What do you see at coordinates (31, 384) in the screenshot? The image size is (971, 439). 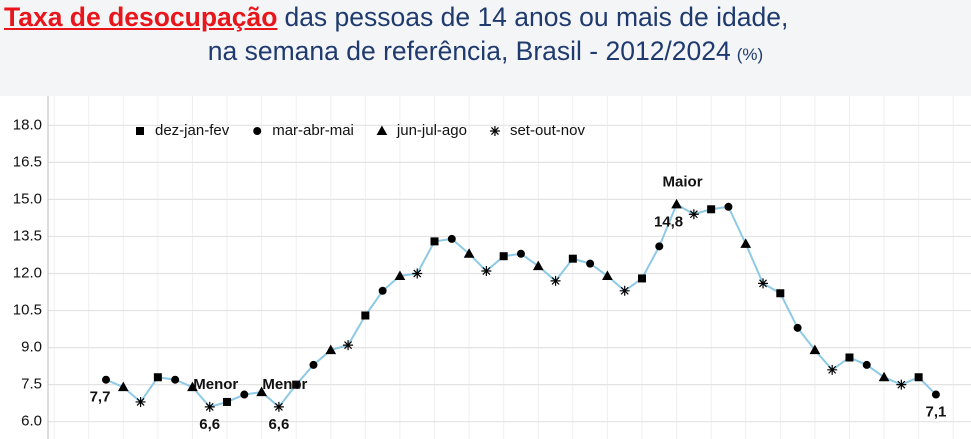 I see `y-tick-label: 7.5` at bounding box center [31, 384].